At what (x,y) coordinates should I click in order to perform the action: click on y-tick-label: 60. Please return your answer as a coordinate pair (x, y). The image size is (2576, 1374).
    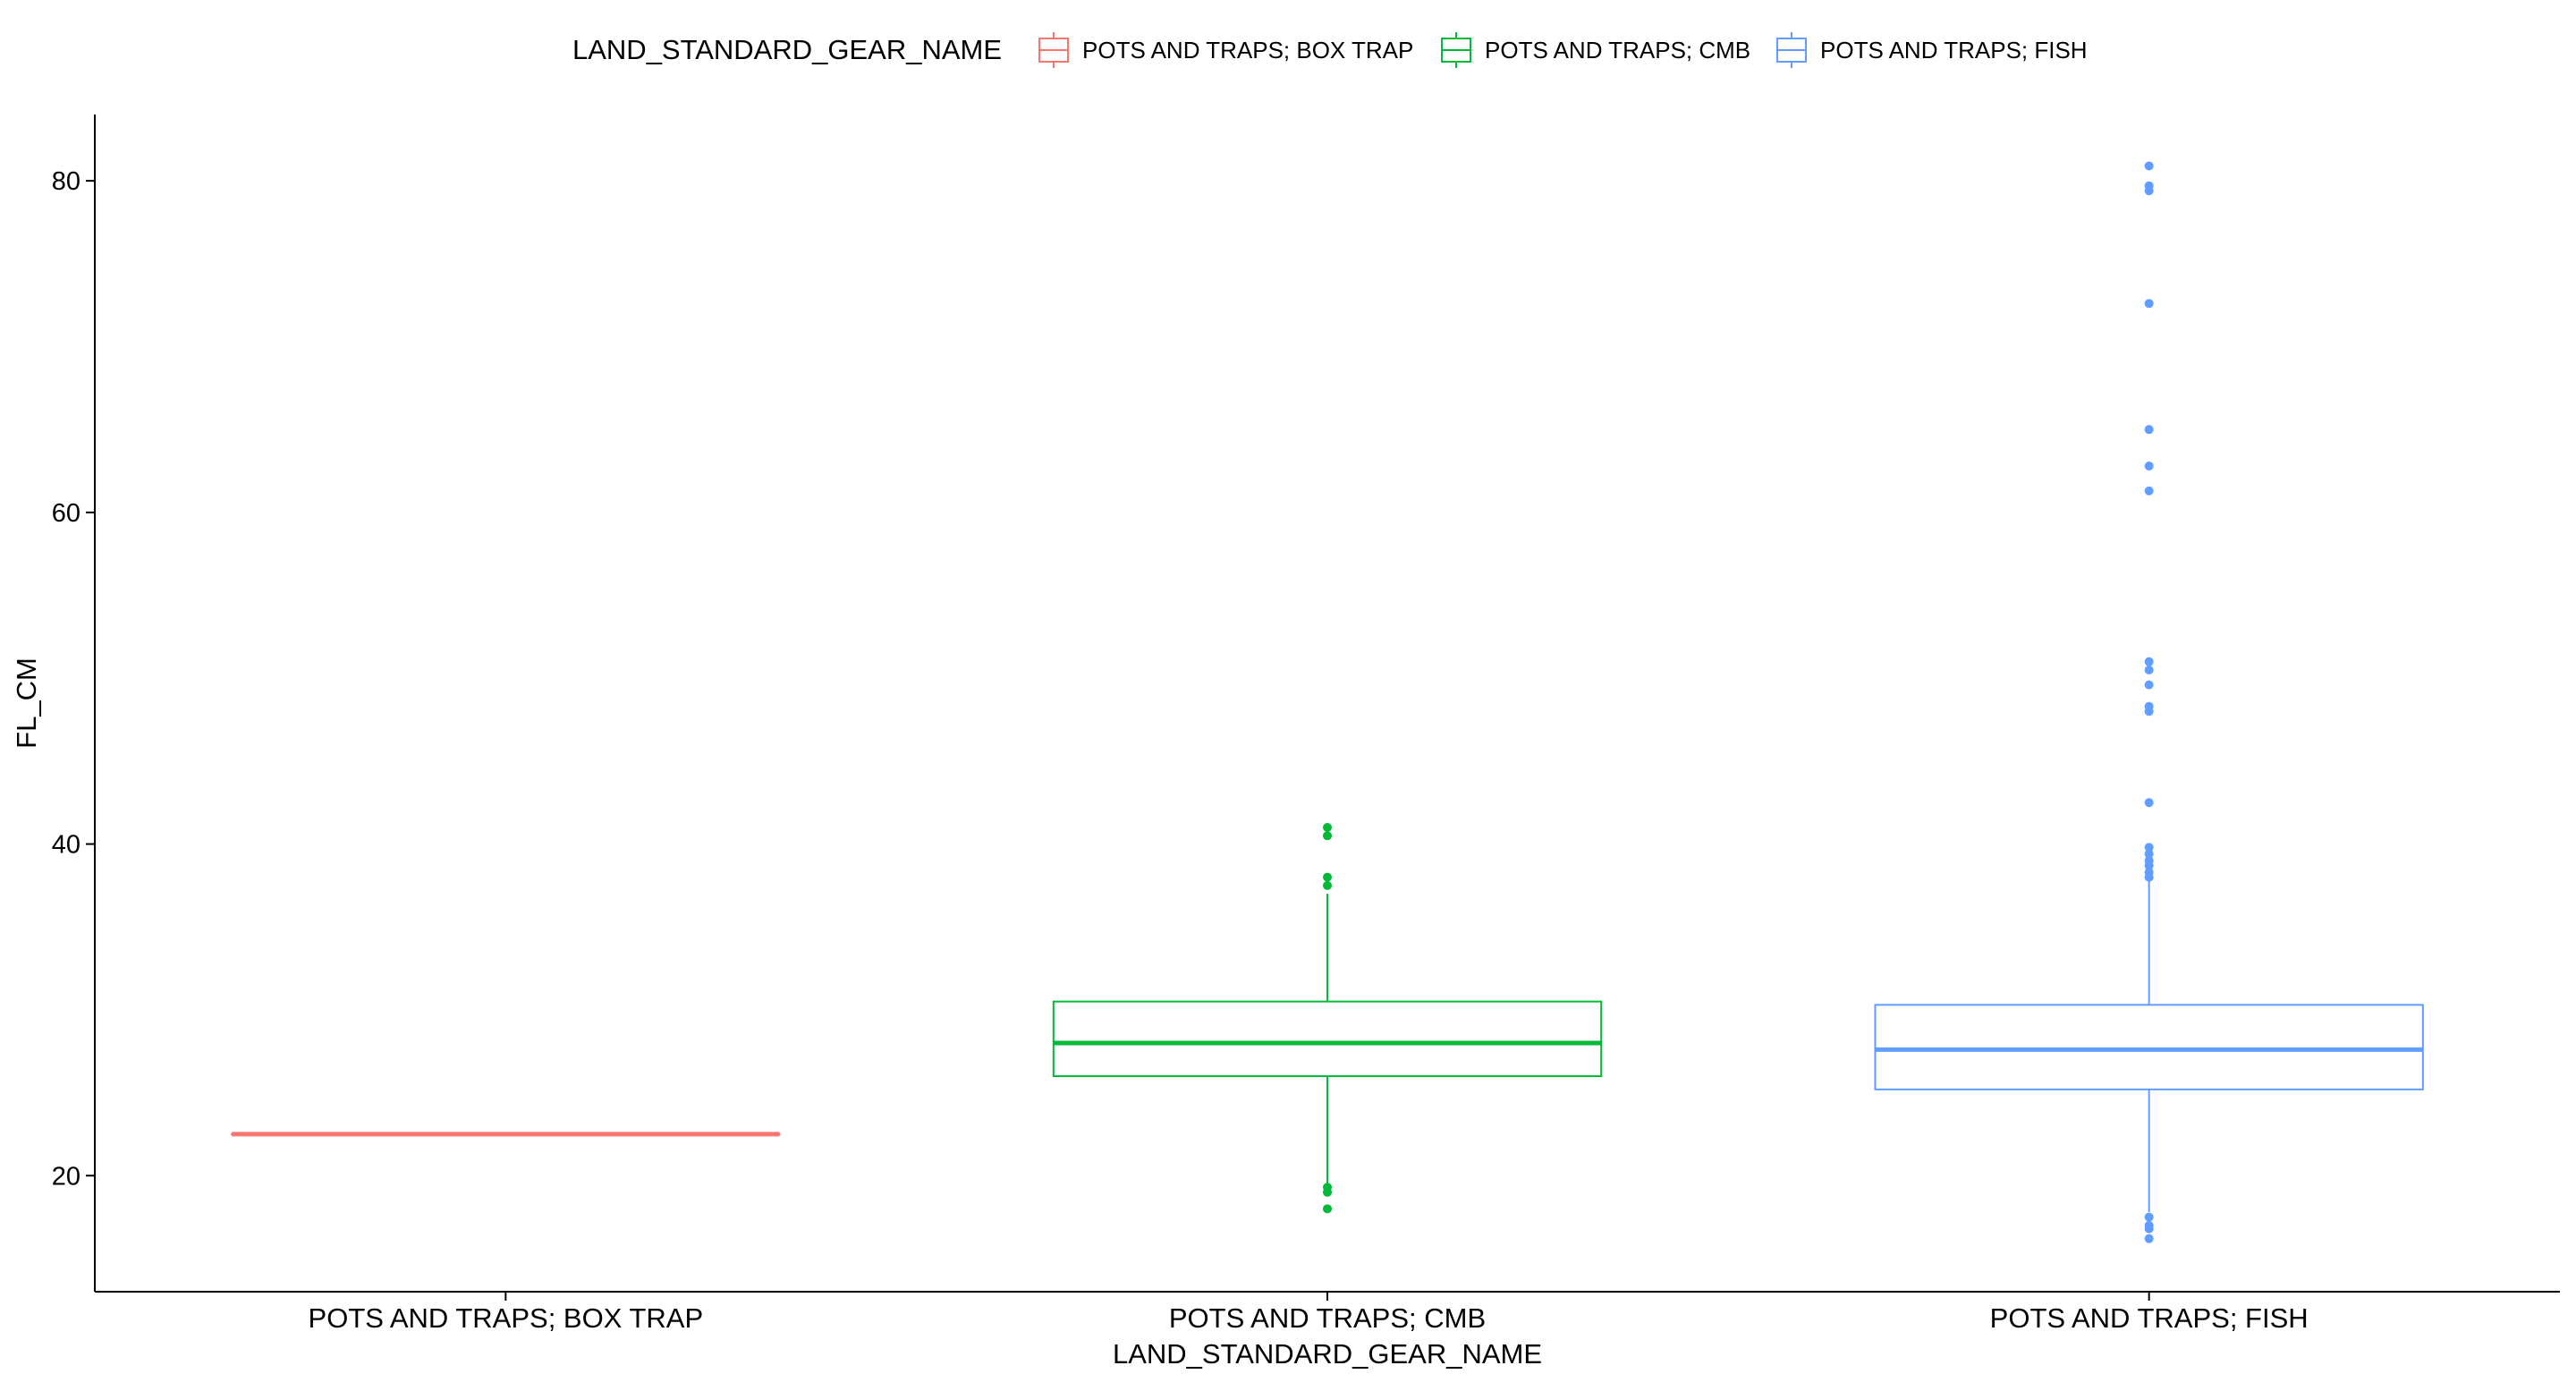
    Looking at the image, I should click on (66, 513).